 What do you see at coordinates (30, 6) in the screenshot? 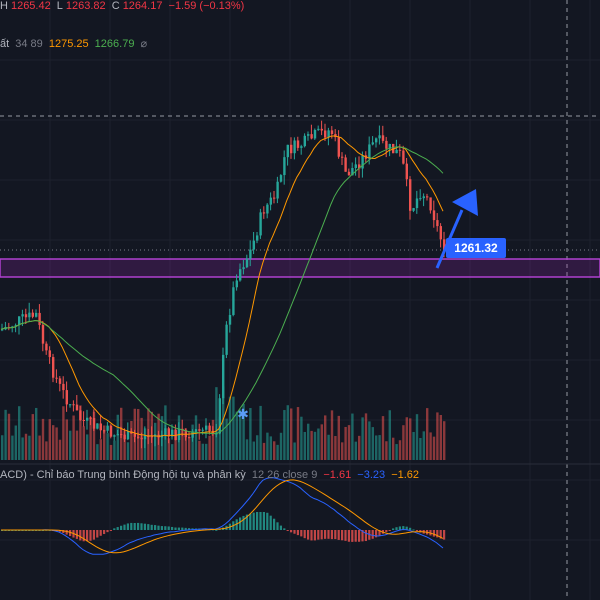
I see `high-value: 1265.42` at bounding box center [30, 6].